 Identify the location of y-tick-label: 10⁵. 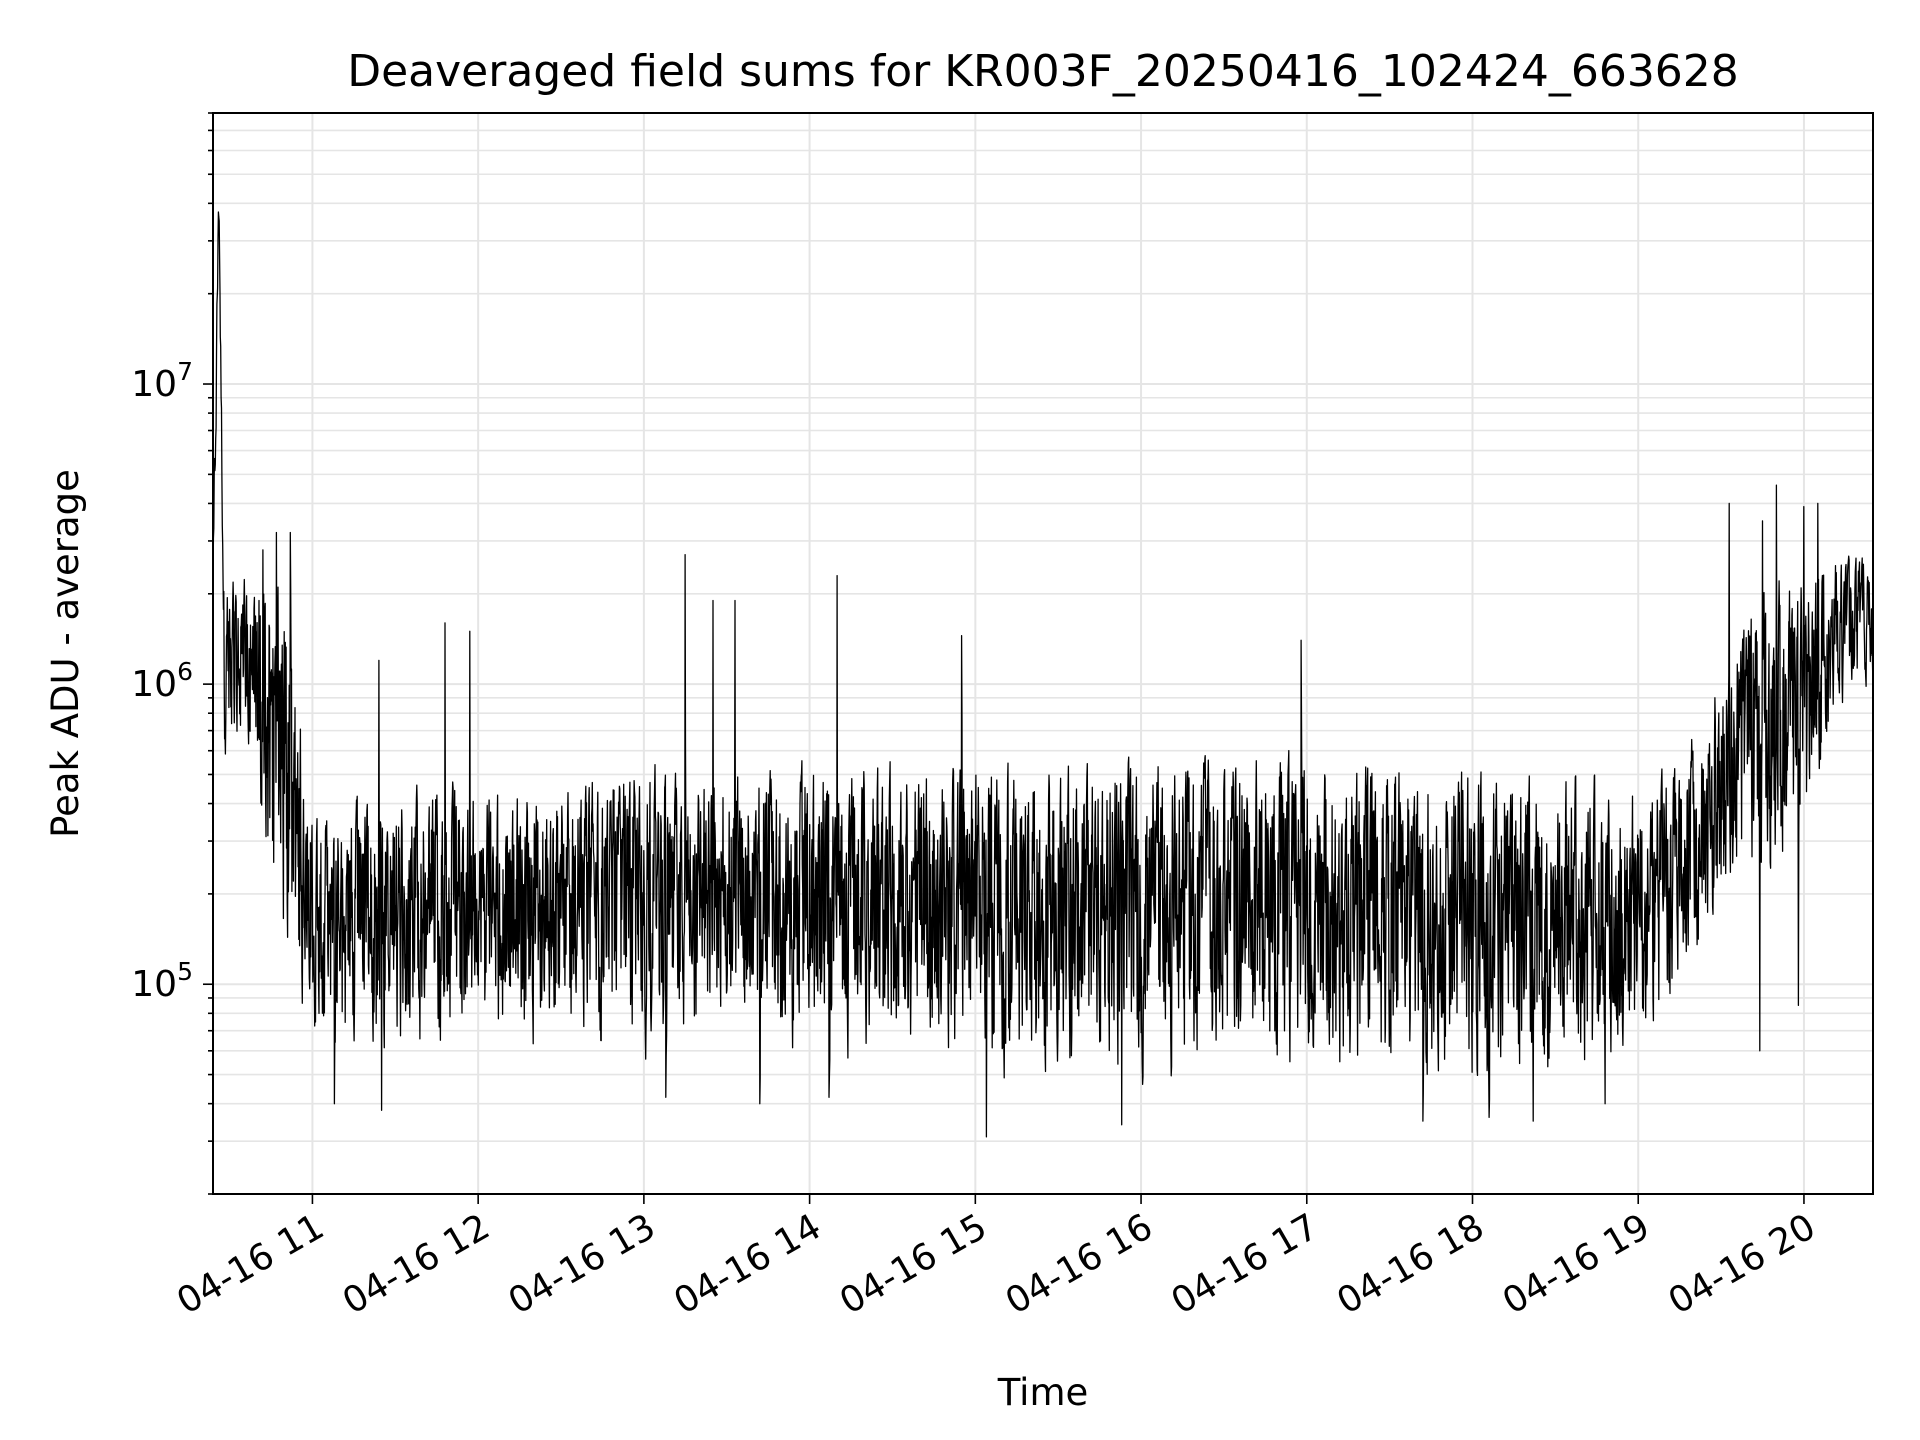
(162, 981).